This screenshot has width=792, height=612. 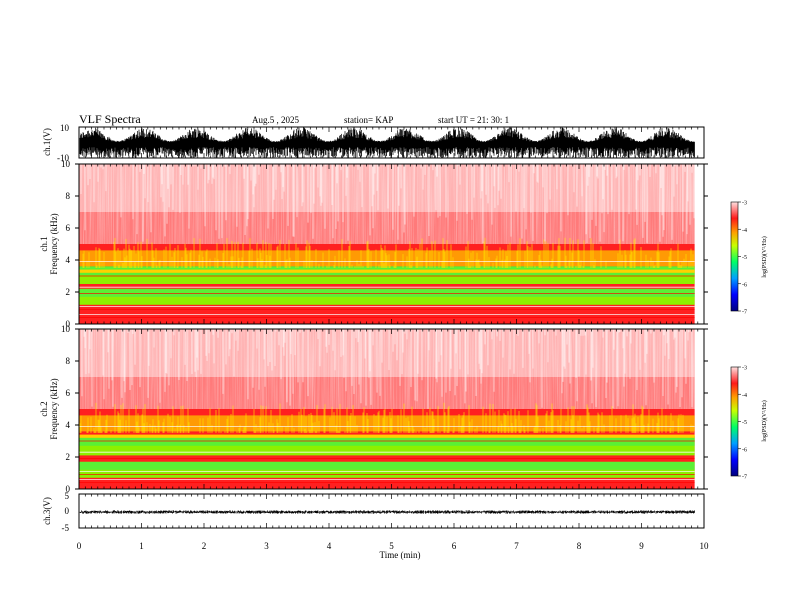 I want to click on time-tick-label-5: 5, so click(x=391, y=546).